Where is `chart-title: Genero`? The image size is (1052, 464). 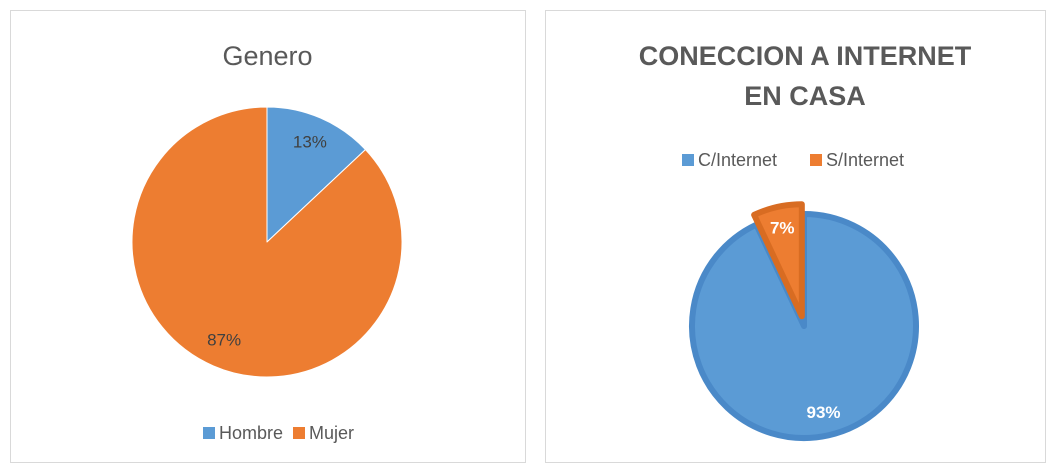
chart-title: Genero is located at coordinates (267, 56).